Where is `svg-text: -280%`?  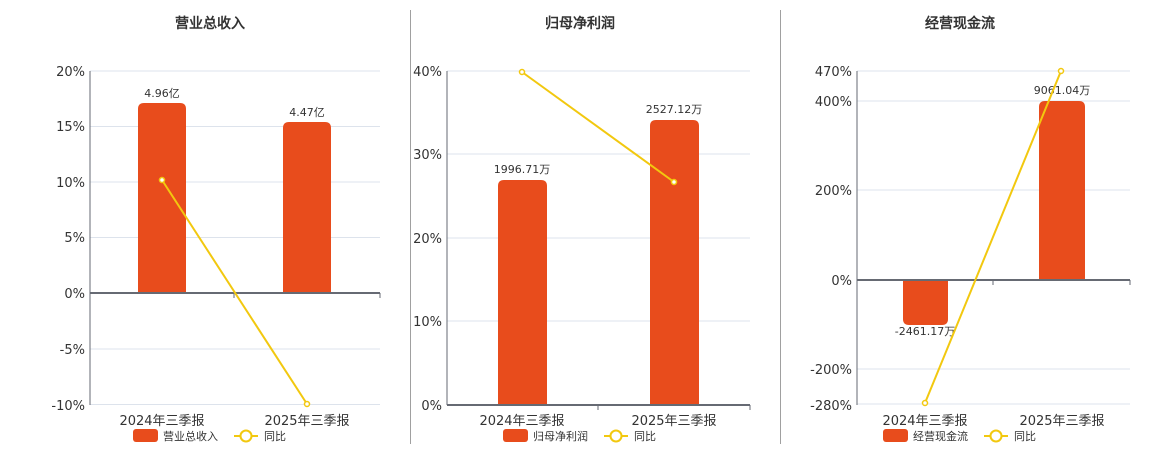 svg-text: -280% is located at coordinates (831, 406).